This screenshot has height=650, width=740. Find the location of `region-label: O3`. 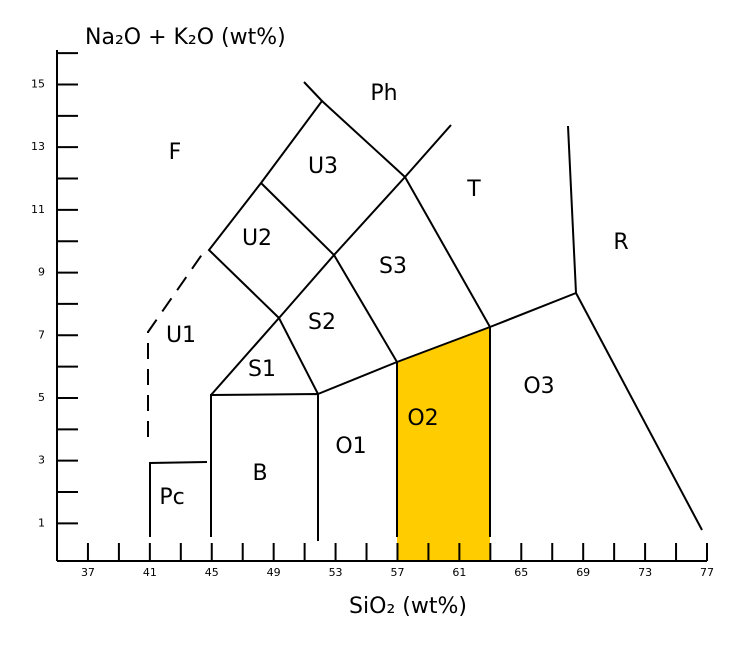

region-label: O3 is located at coordinates (538, 386).